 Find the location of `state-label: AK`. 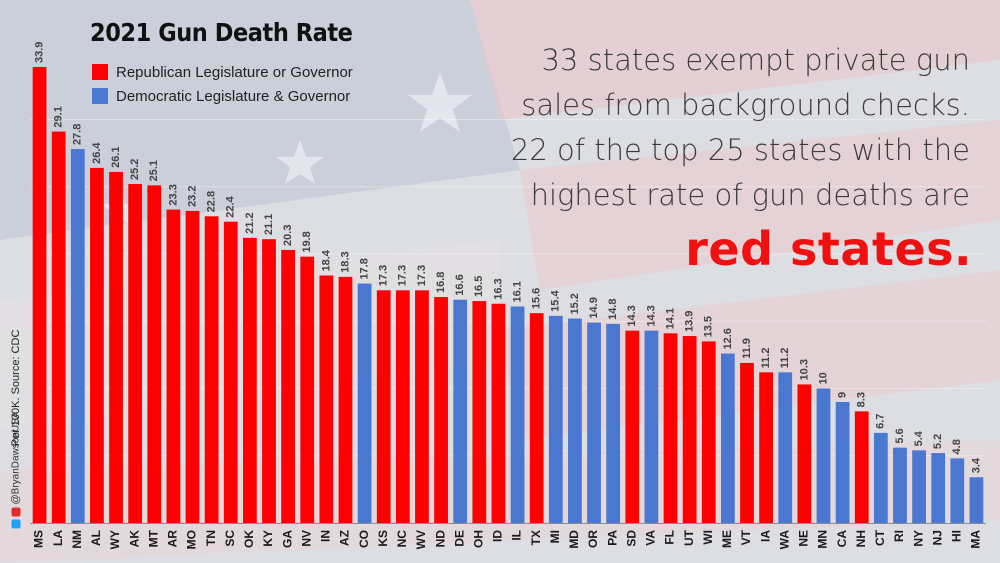

state-label: AK is located at coordinates (134, 539).